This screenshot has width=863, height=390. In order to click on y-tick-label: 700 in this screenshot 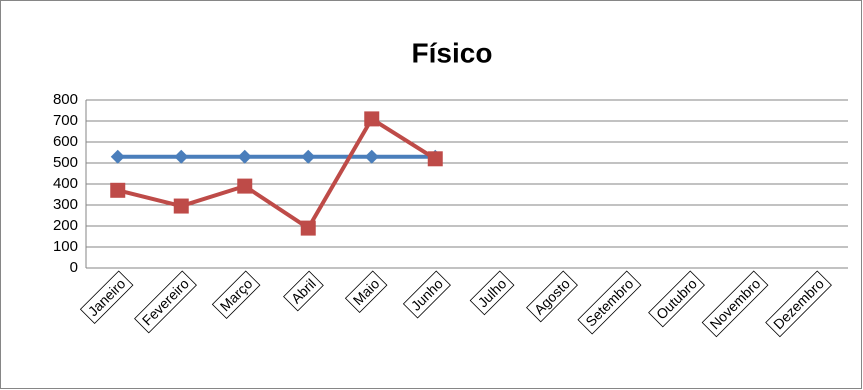, I will do `click(65, 120)`.